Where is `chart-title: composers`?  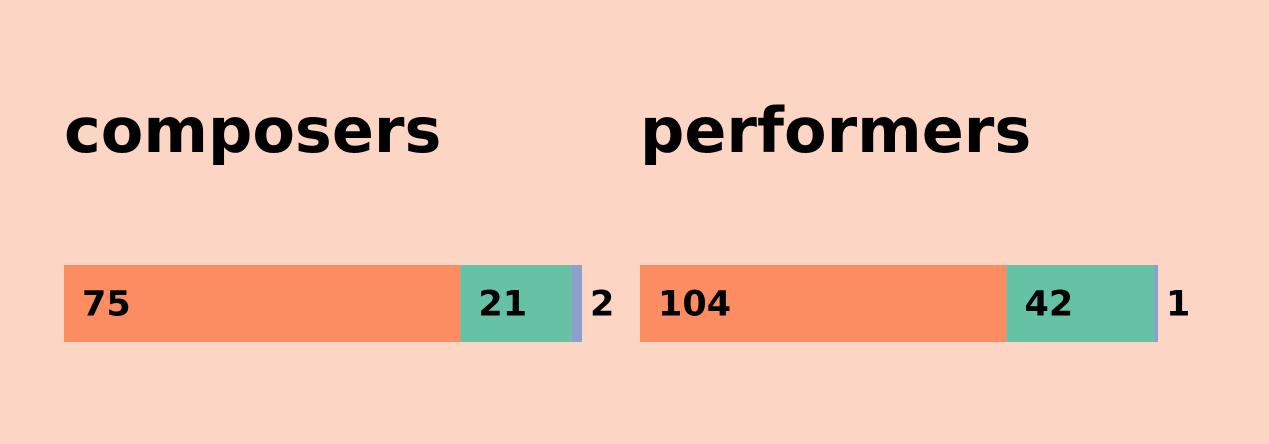
chart-title: composers is located at coordinates (252, 130).